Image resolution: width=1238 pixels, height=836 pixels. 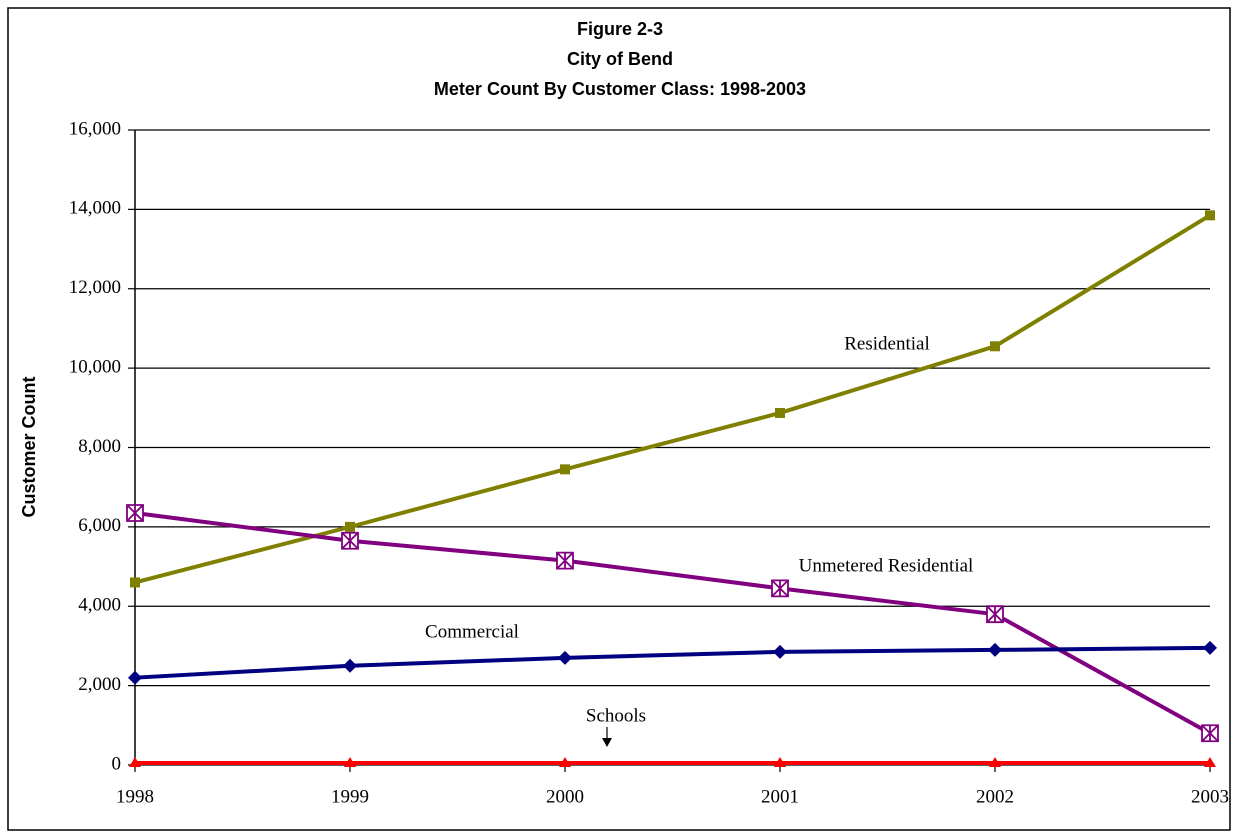 What do you see at coordinates (620, 59) in the screenshot?
I see `chart-title: City of Bend` at bounding box center [620, 59].